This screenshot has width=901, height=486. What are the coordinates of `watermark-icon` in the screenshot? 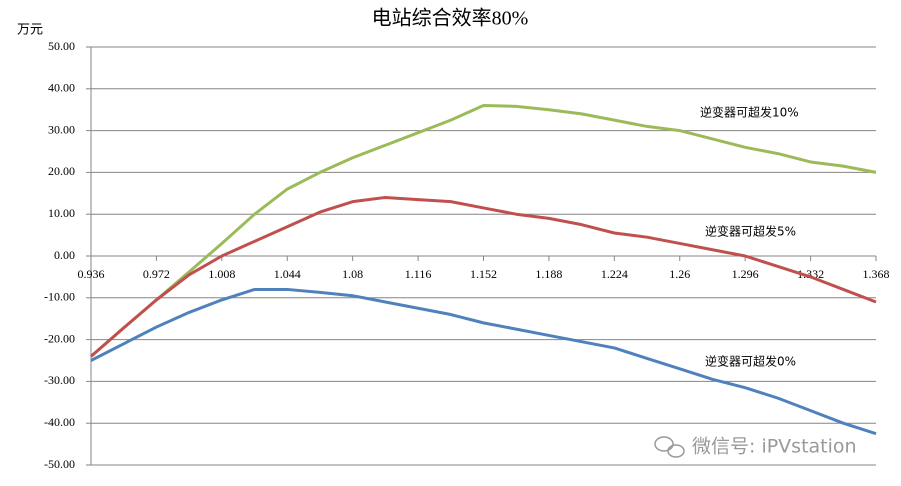 It's located at (669, 447).